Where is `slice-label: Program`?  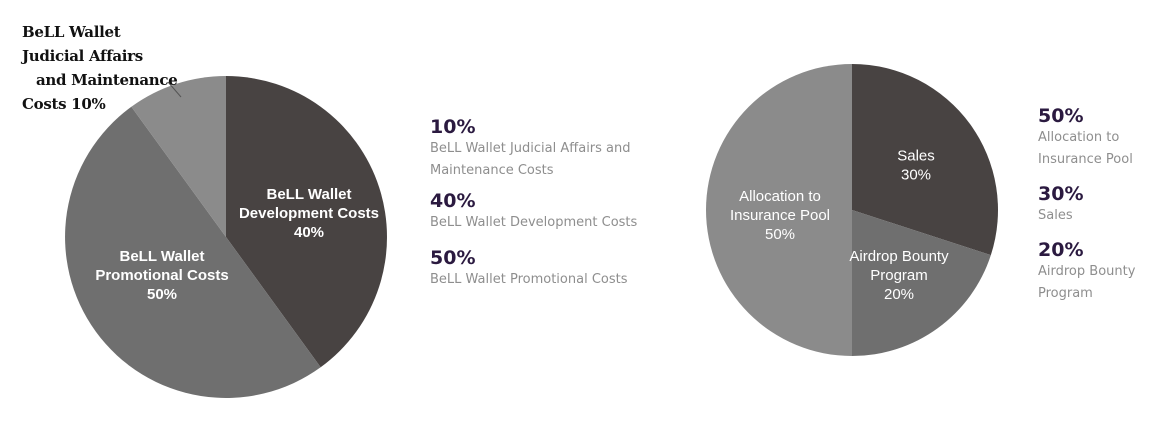
slice-label: Program is located at coordinates (899, 275).